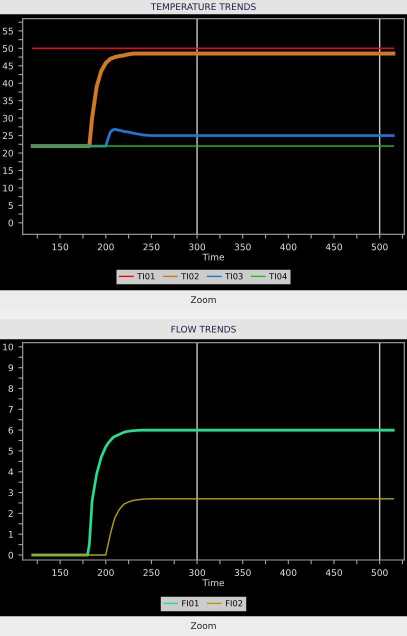 The image size is (407, 636). I want to click on legend-label: TI02, so click(189, 276).